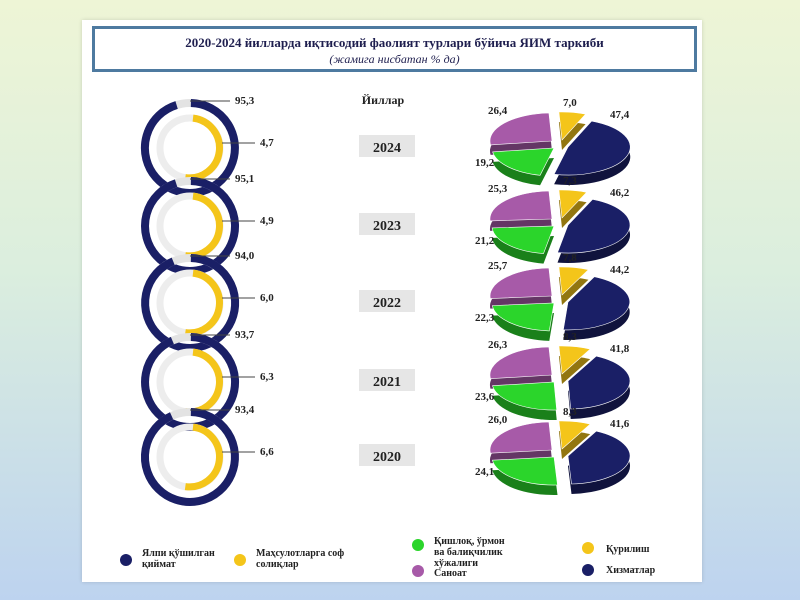 The image size is (800, 600). I want to click on donut-taxes-label: 4,9, so click(267, 221).